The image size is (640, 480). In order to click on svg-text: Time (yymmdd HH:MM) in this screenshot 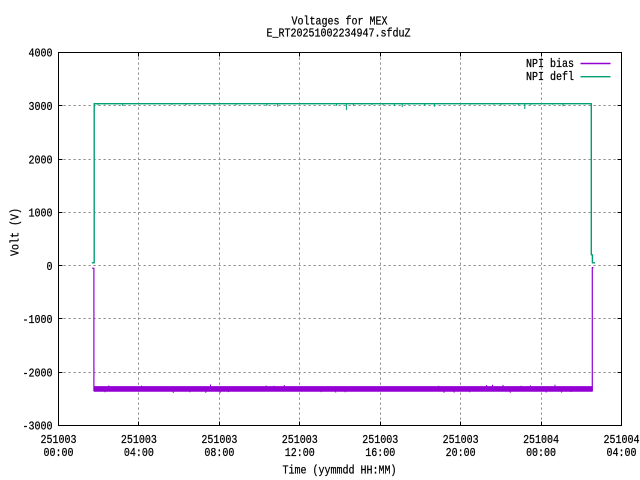, I will do `click(340, 471)`.